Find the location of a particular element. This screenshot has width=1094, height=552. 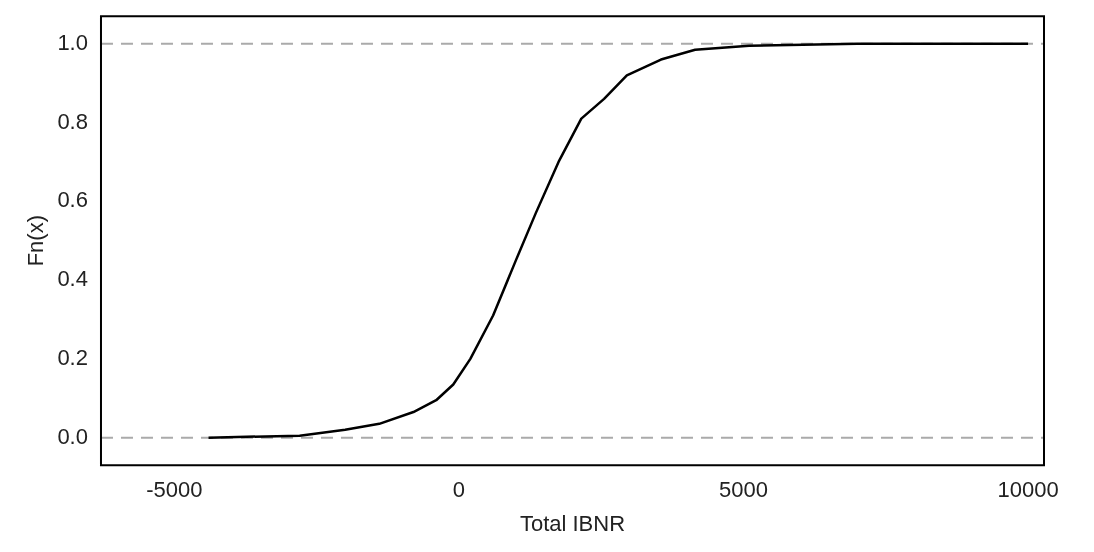

x-tick-label: 5000 is located at coordinates (743, 490).